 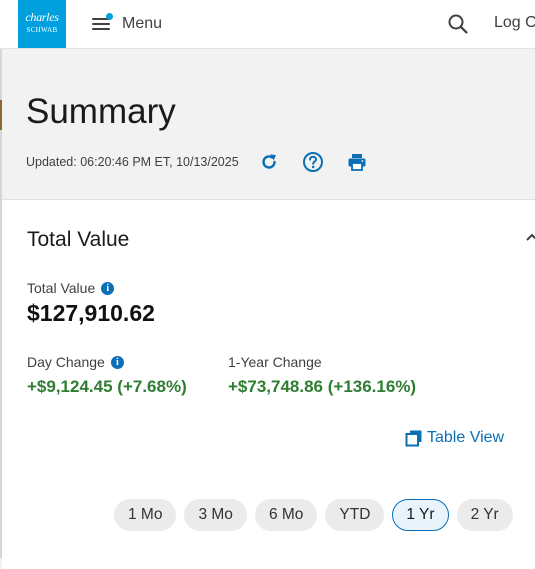 What do you see at coordinates (286, 515) in the screenshot?
I see `period-6-month-button: 6 Mo` at bounding box center [286, 515].